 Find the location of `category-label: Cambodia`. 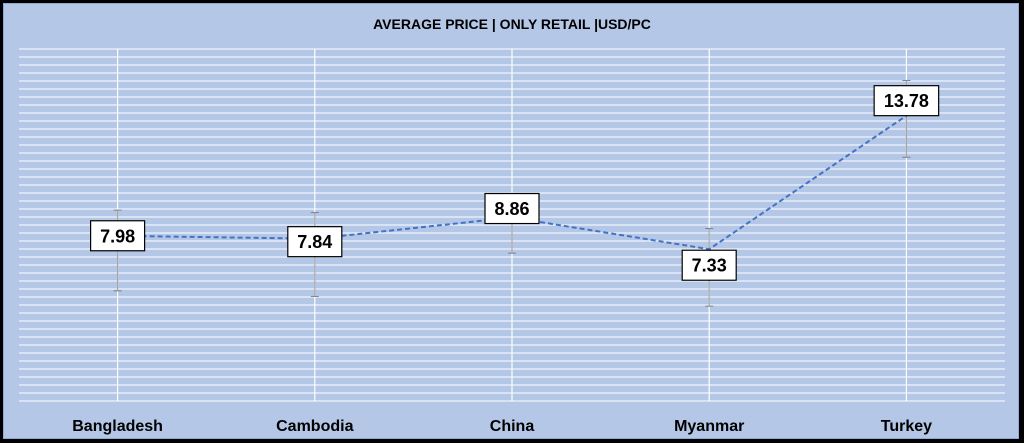

category-label: Cambodia is located at coordinates (314, 426).